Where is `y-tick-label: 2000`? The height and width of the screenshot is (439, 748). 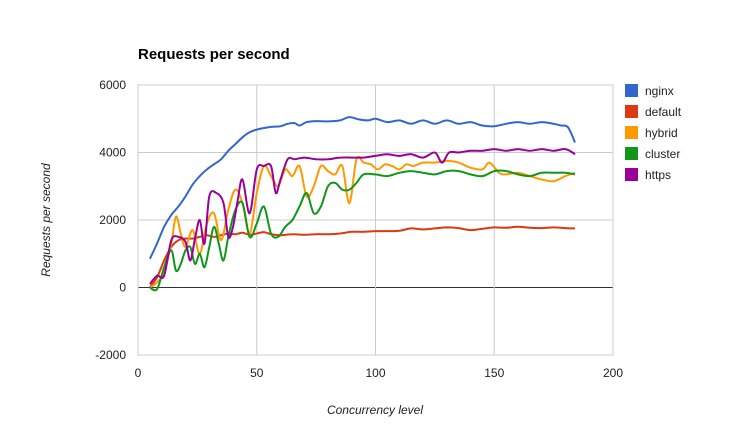 y-tick-label: 2000 is located at coordinates (112, 220).